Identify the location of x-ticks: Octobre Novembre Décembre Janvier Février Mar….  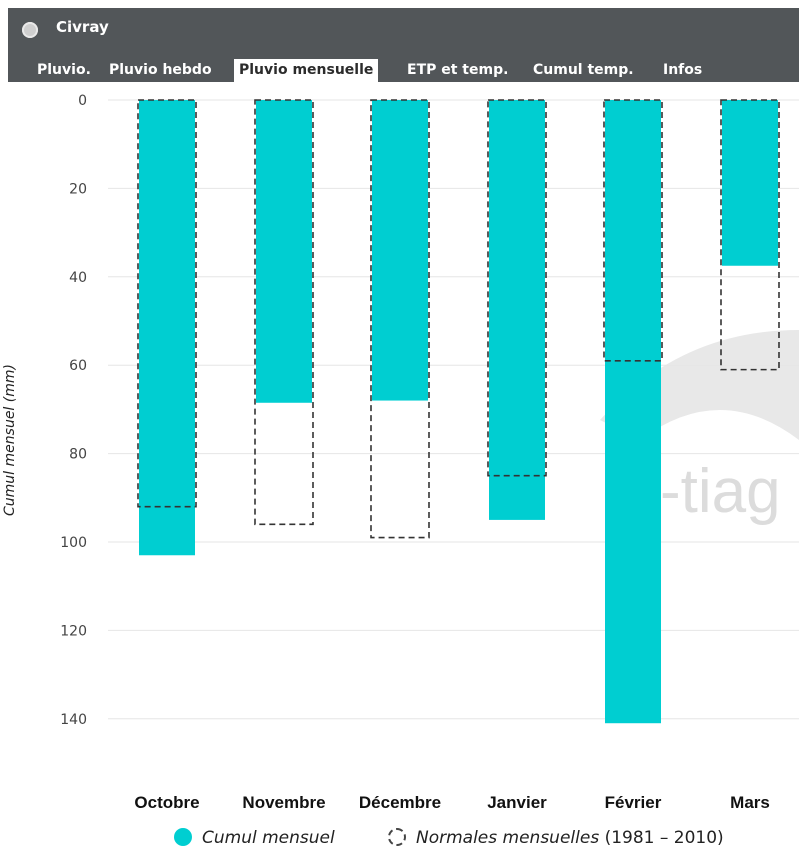
(451, 802).